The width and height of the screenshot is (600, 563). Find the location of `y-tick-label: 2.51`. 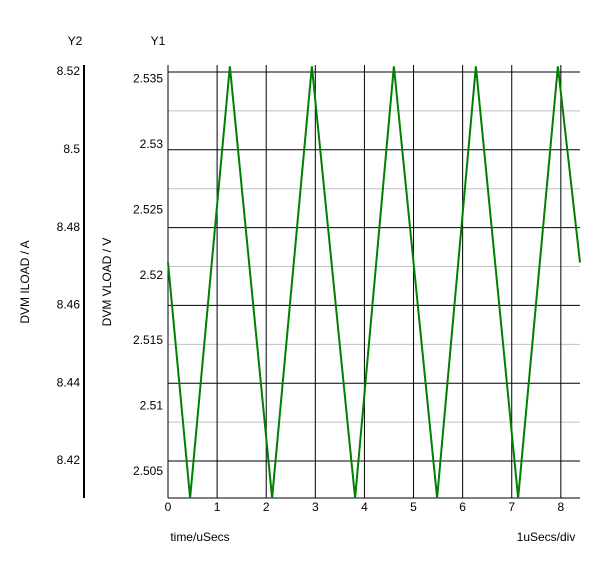

y-tick-label: 2.51 is located at coordinates (152, 406).